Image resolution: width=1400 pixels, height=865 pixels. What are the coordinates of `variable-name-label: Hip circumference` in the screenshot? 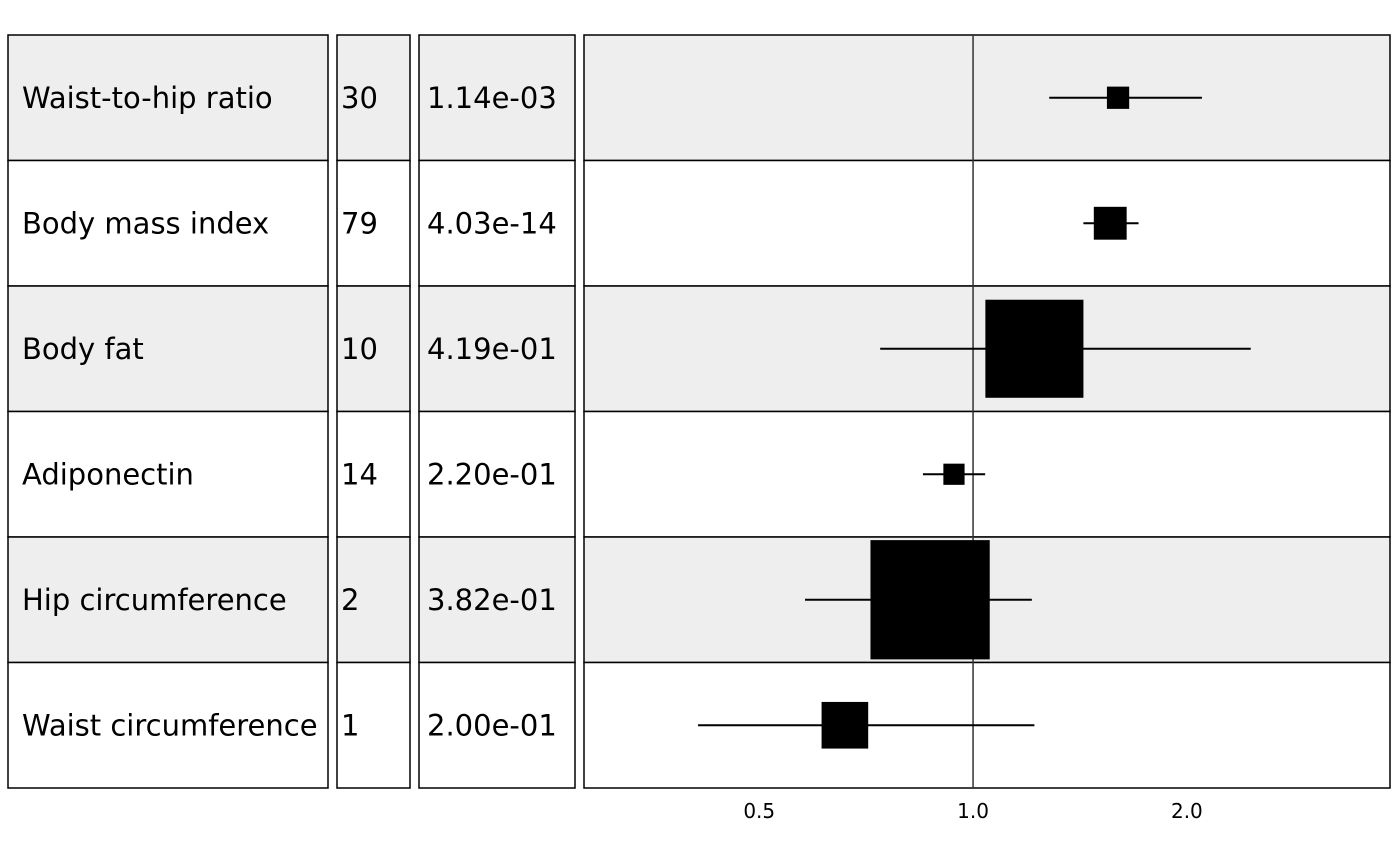 It's located at (154, 600).